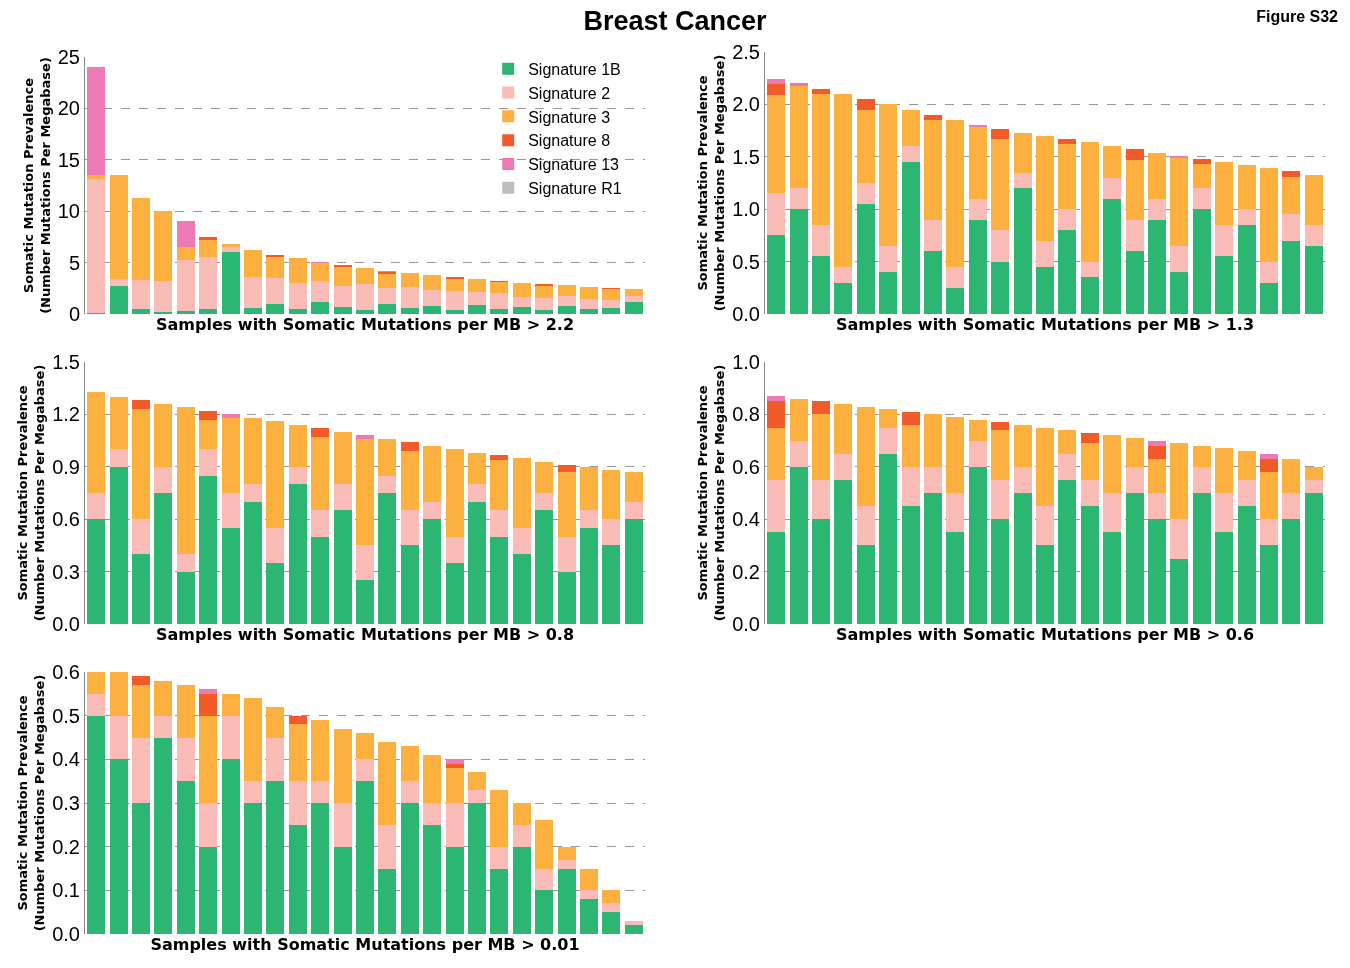 This screenshot has width=1350, height=968. Describe the element at coordinates (746, 209) in the screenshot. I see `y-tick-label: 1.0` at that location.